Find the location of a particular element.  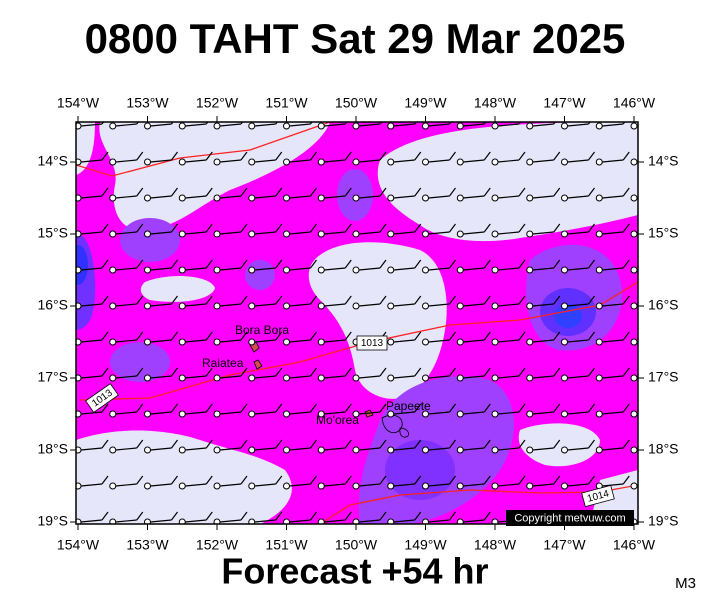

latitude-label-right: 15°S is located at coordinates (663, 233).